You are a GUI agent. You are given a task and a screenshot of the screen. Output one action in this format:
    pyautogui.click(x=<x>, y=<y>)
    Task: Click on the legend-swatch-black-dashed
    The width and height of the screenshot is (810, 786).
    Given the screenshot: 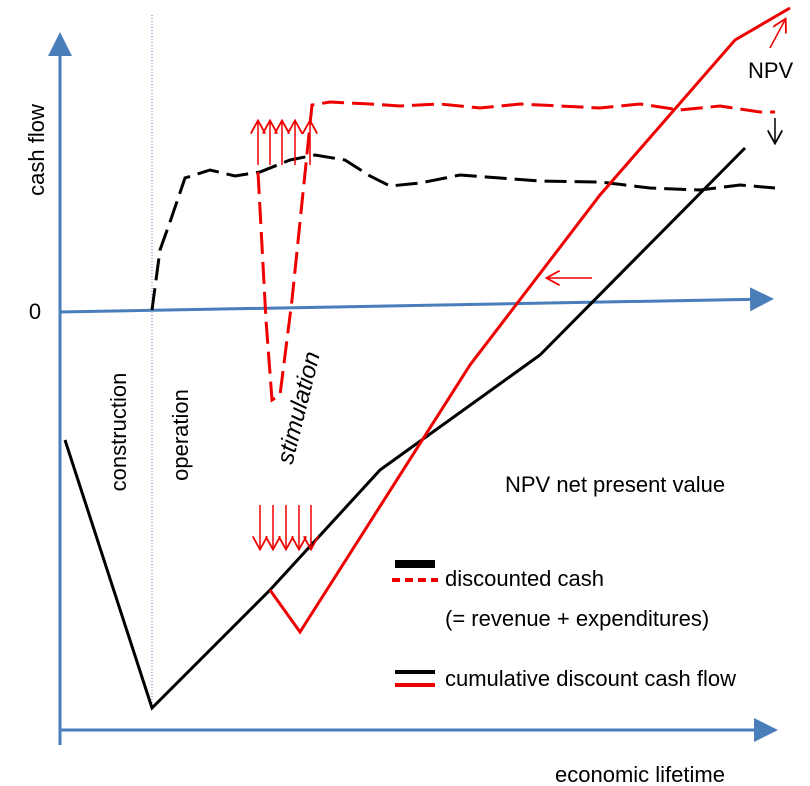 What is the action you would take?
    pyautogui.click(x=415, y=564)
    